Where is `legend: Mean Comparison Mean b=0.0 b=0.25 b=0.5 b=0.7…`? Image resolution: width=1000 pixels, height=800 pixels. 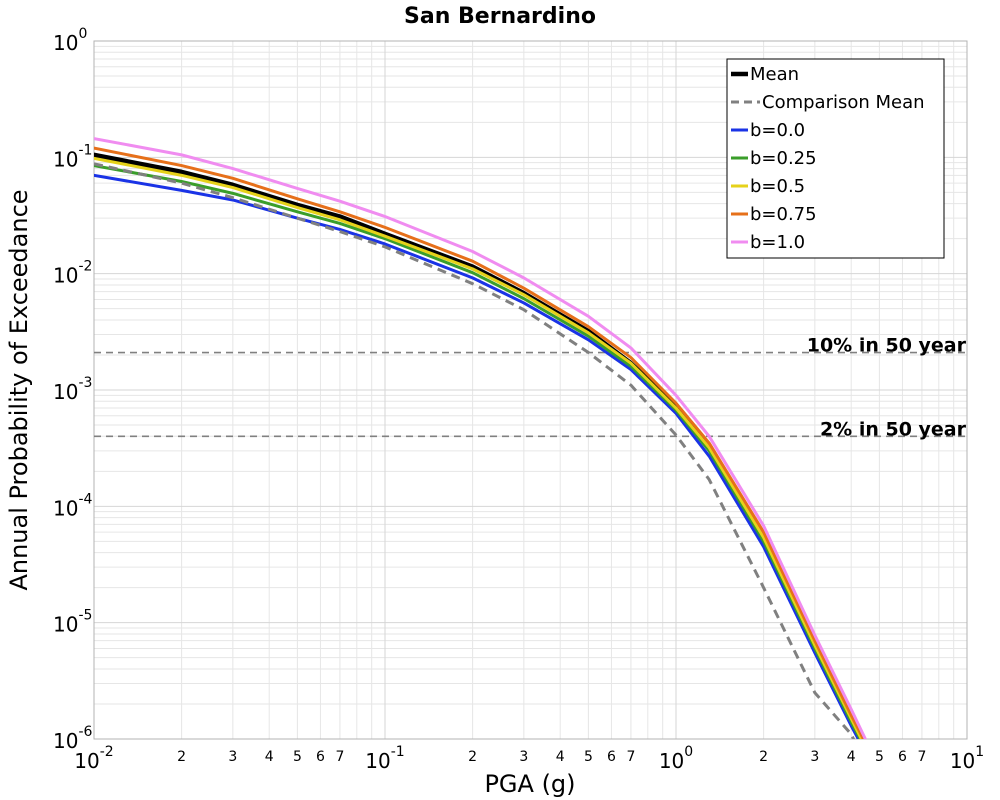 legend: Mean Comparison Mean b=0.0 b=0.25 b=0.5 b=0.7… is located at coordinates (835, 158).